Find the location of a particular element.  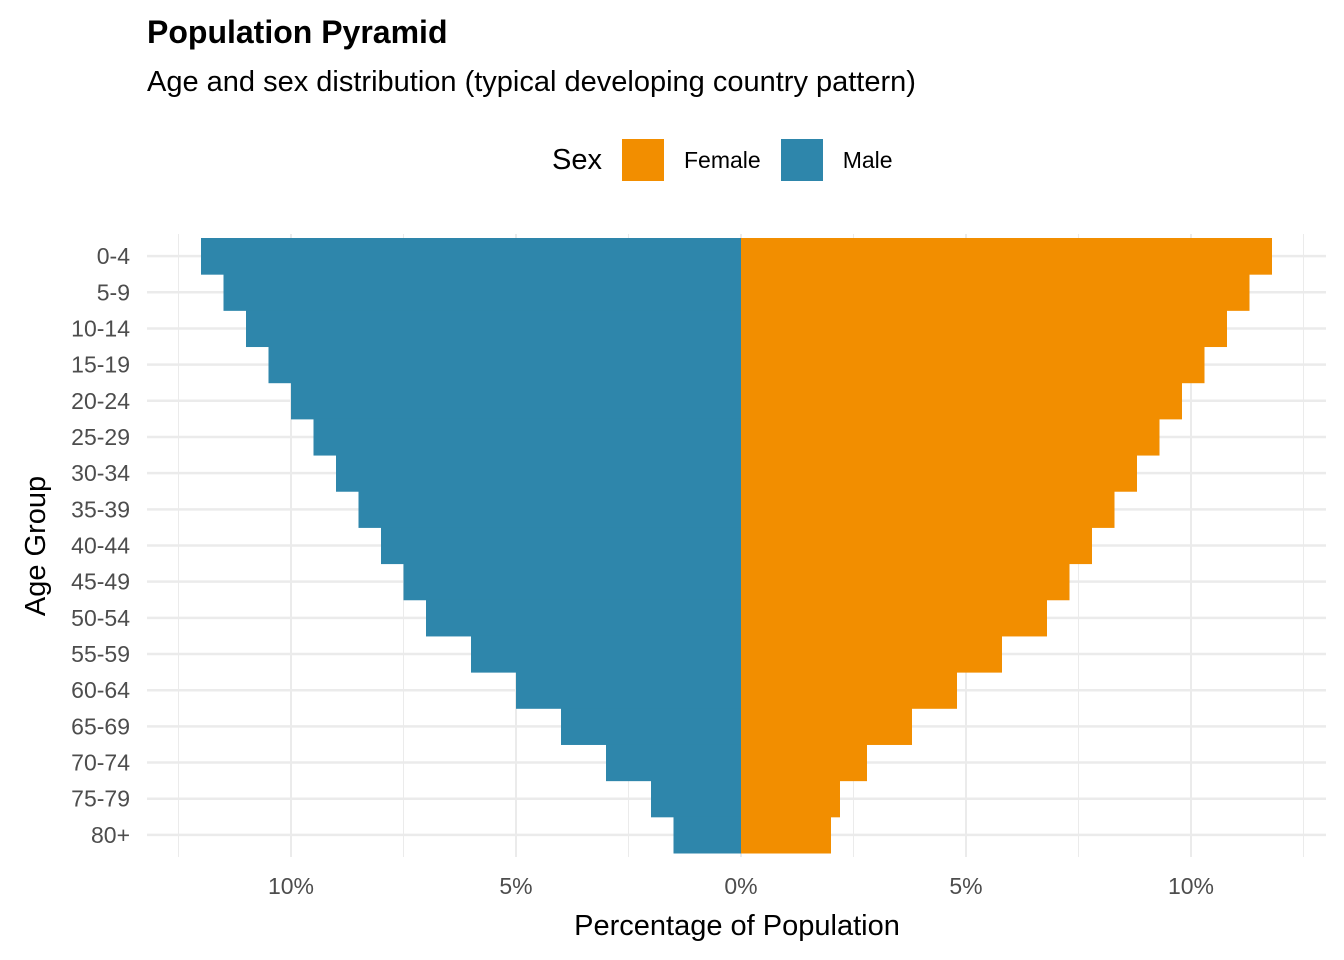

y-tick-label: 0-4 is located at coordinates (113, 256).